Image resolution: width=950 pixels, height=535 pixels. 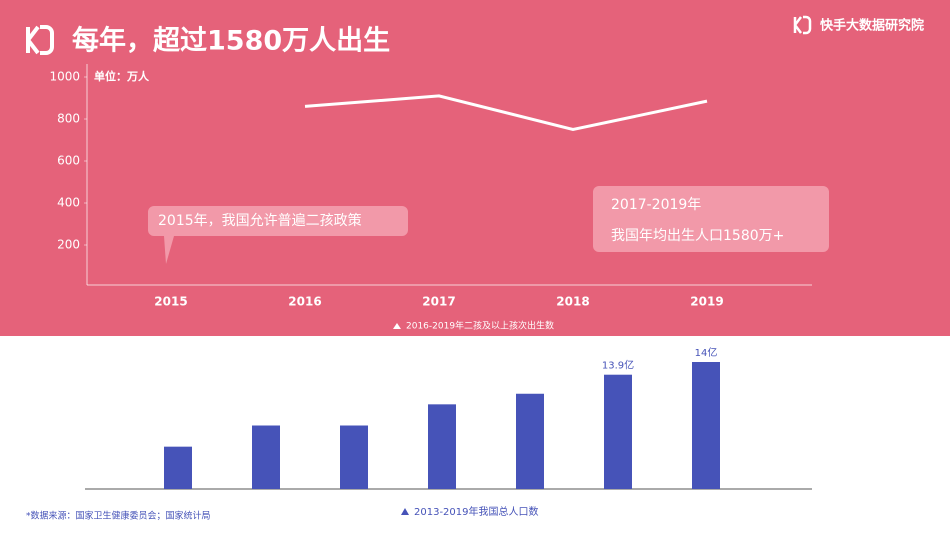 What do you see at coordinates (68, 203) in the screenshot?
I see `y-tick-label: 400` at bounding box center [68, 203].